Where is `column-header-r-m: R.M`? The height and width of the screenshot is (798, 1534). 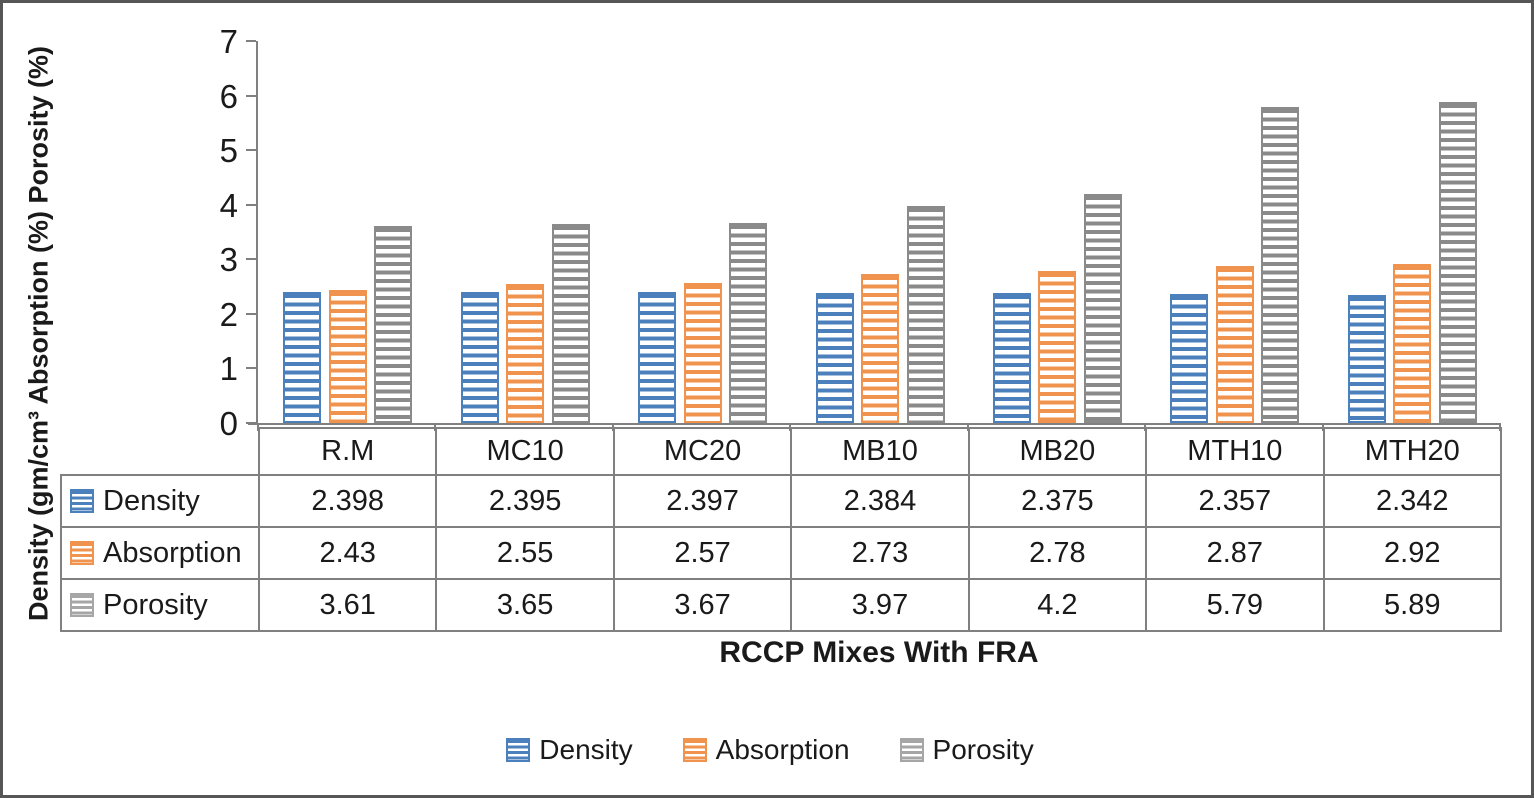
column-header-r-m: R.M is located at coordinates (347, 451).